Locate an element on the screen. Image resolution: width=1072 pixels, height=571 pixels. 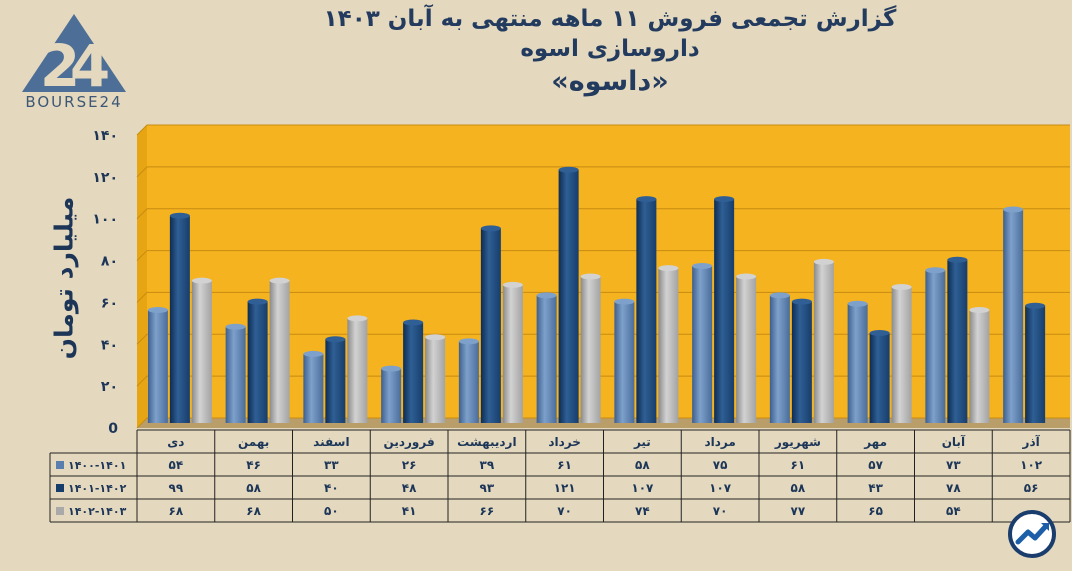
svg-text: 2 is located at coordinates (60, 66).